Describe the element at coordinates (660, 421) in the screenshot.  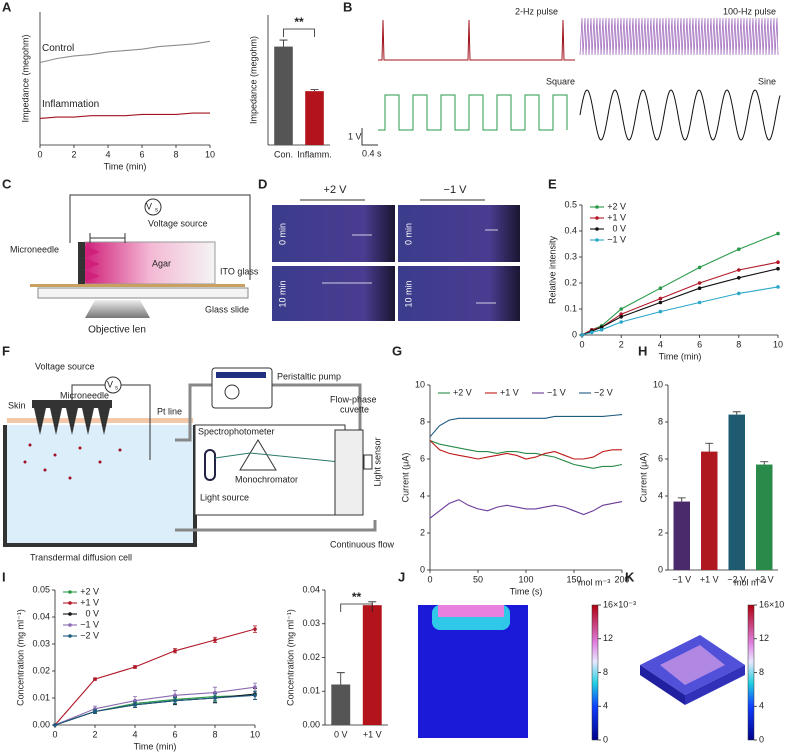
I see `y-tick-label: 8` at that location.